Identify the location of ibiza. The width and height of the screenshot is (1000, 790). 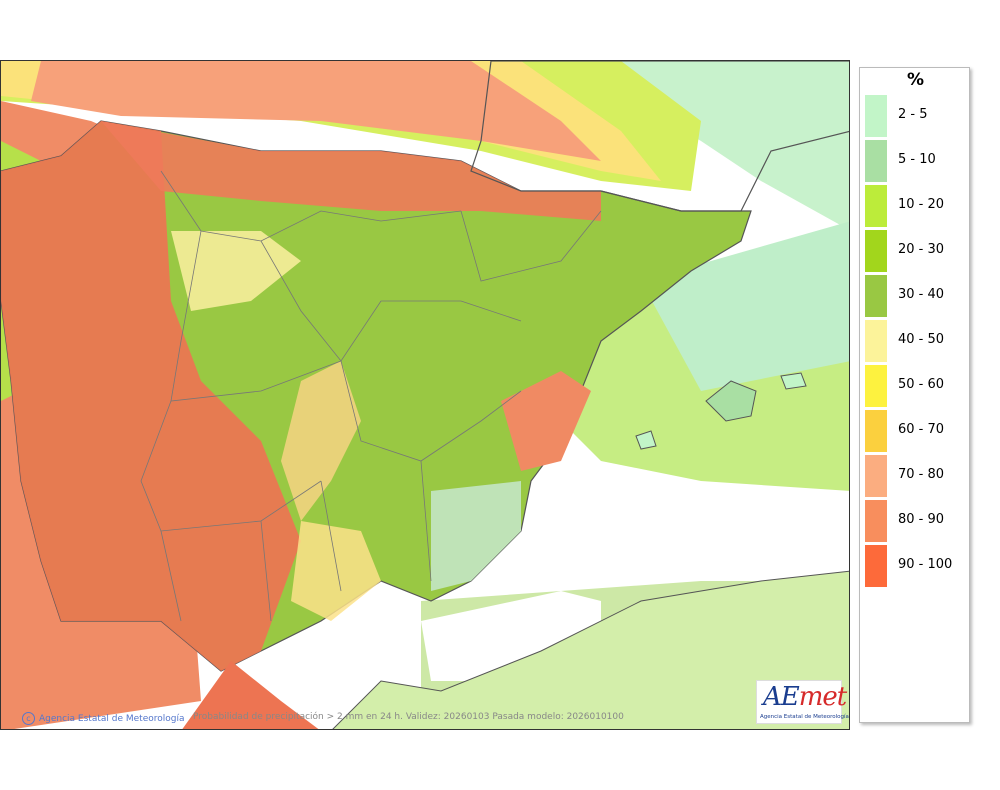
(646, 440).